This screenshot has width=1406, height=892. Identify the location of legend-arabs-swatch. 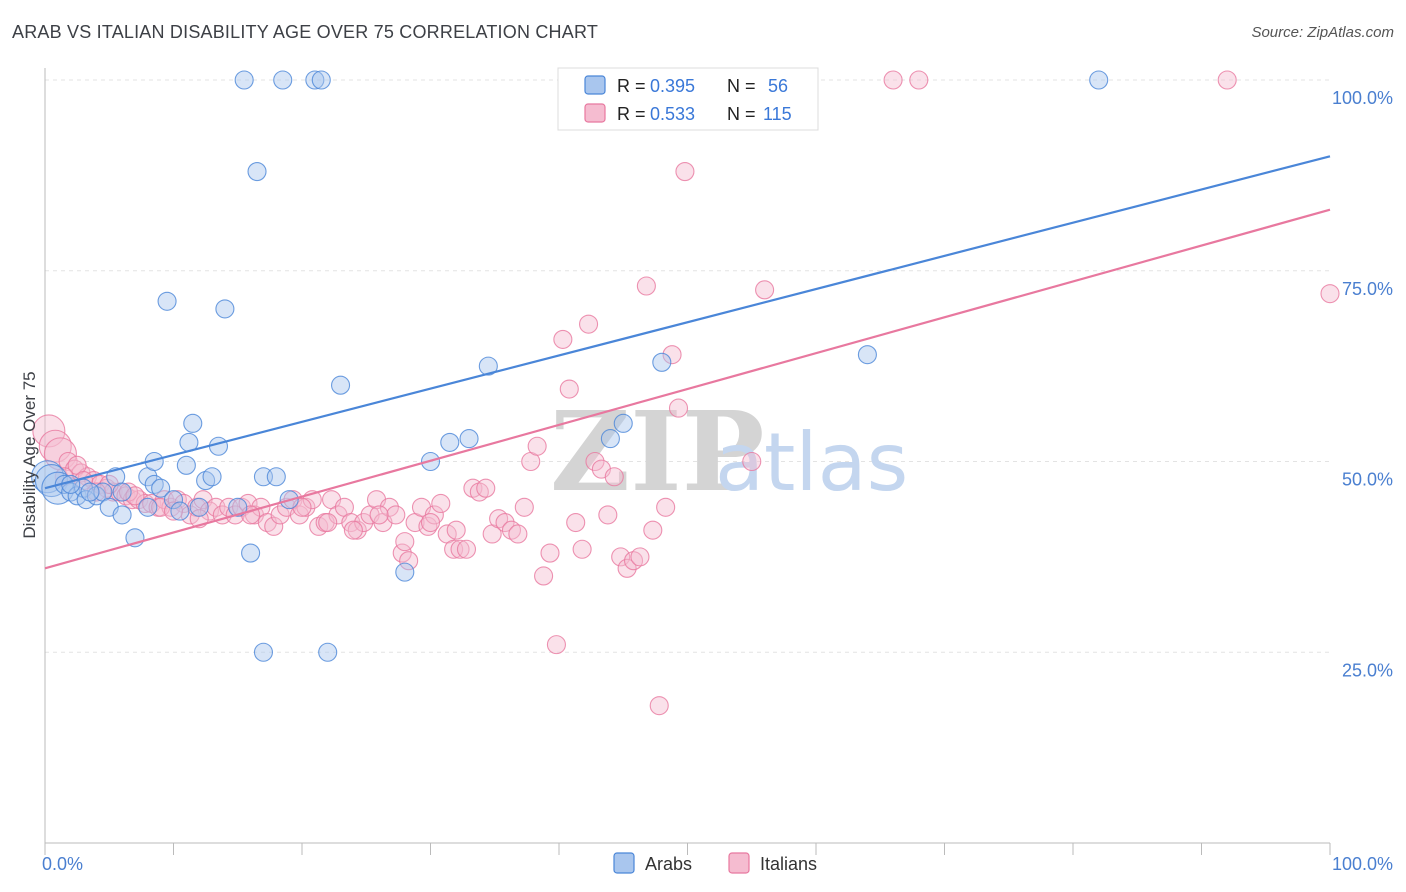
(624, 863).